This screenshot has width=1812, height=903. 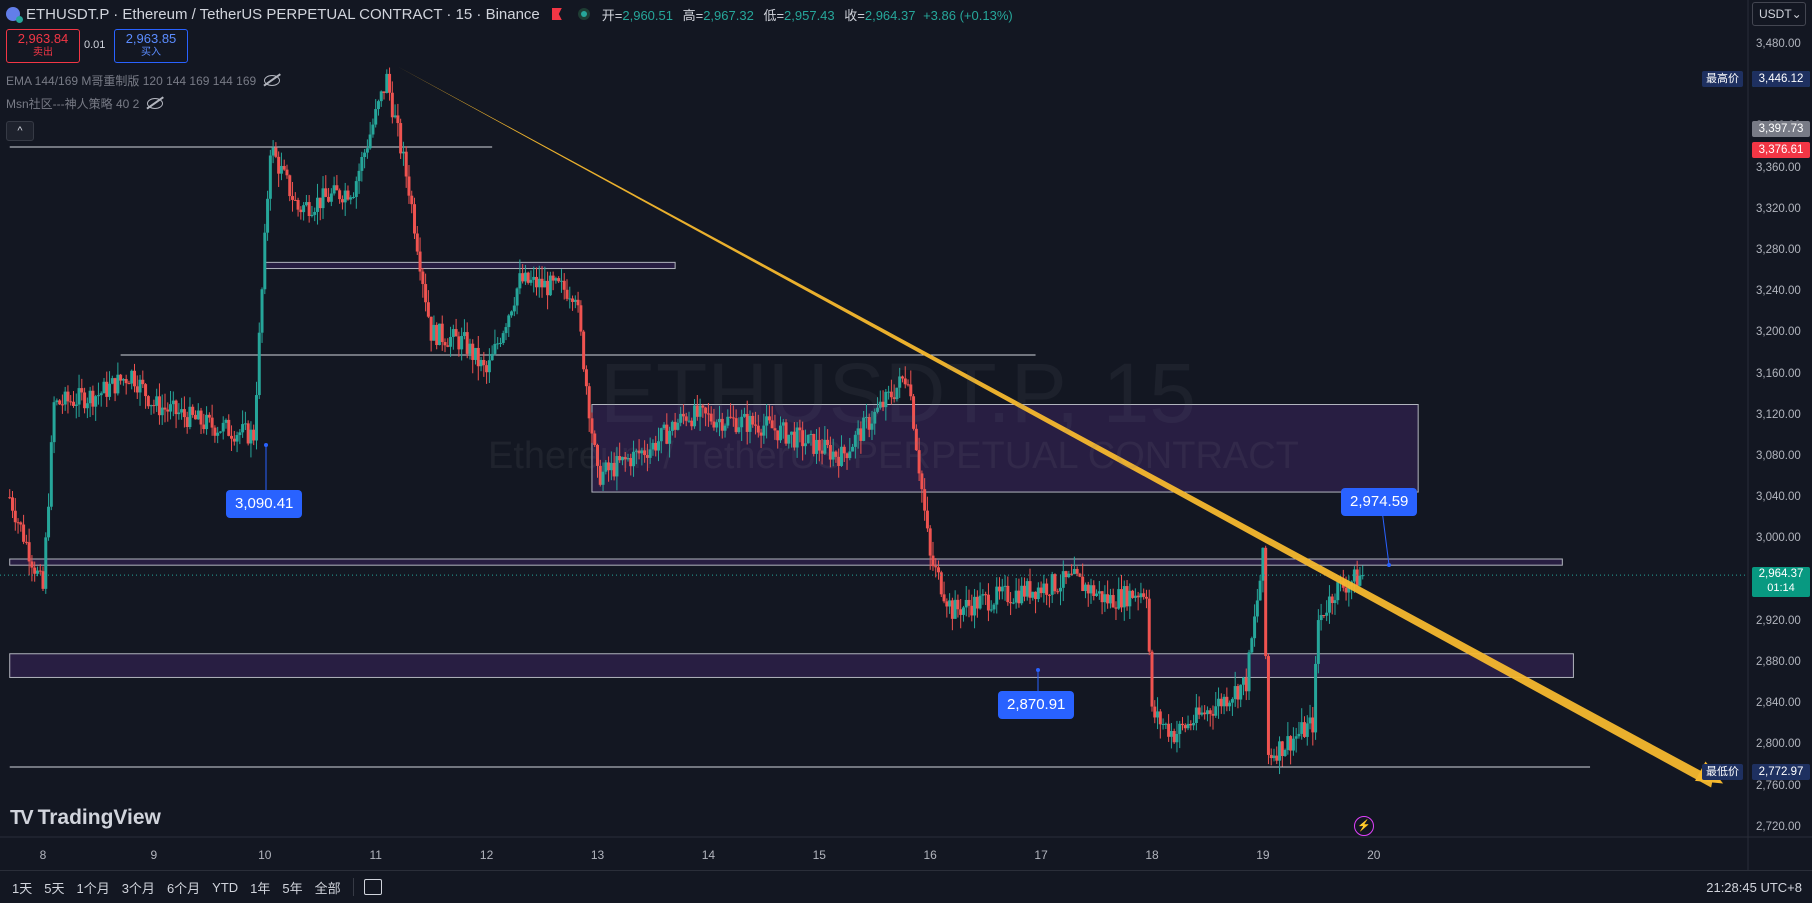 I want to click on range-6m: 6个月, so click(x=183, y=888).